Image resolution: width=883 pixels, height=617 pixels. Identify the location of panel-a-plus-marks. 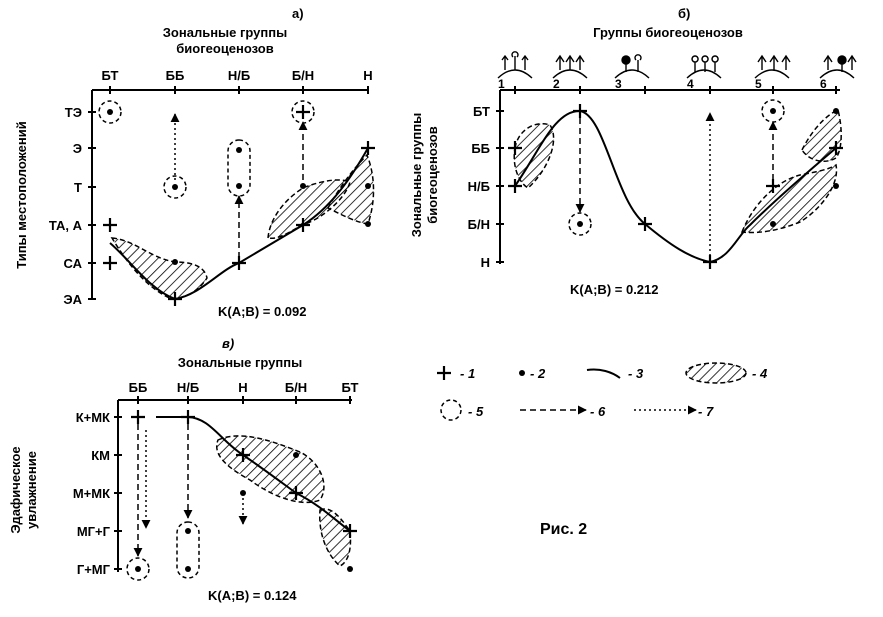
(239, 205).